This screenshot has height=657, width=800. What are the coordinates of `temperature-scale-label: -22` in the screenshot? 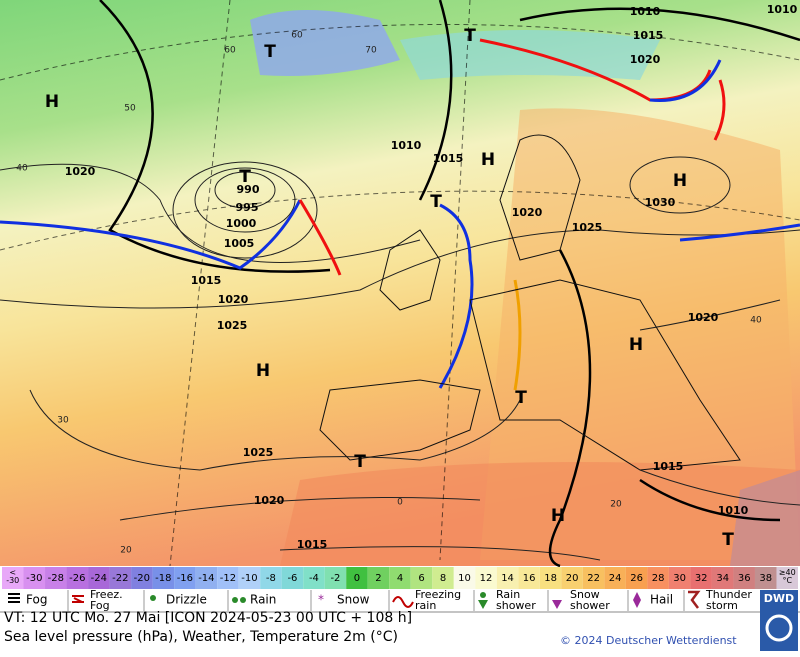 It's located at (120, 578).